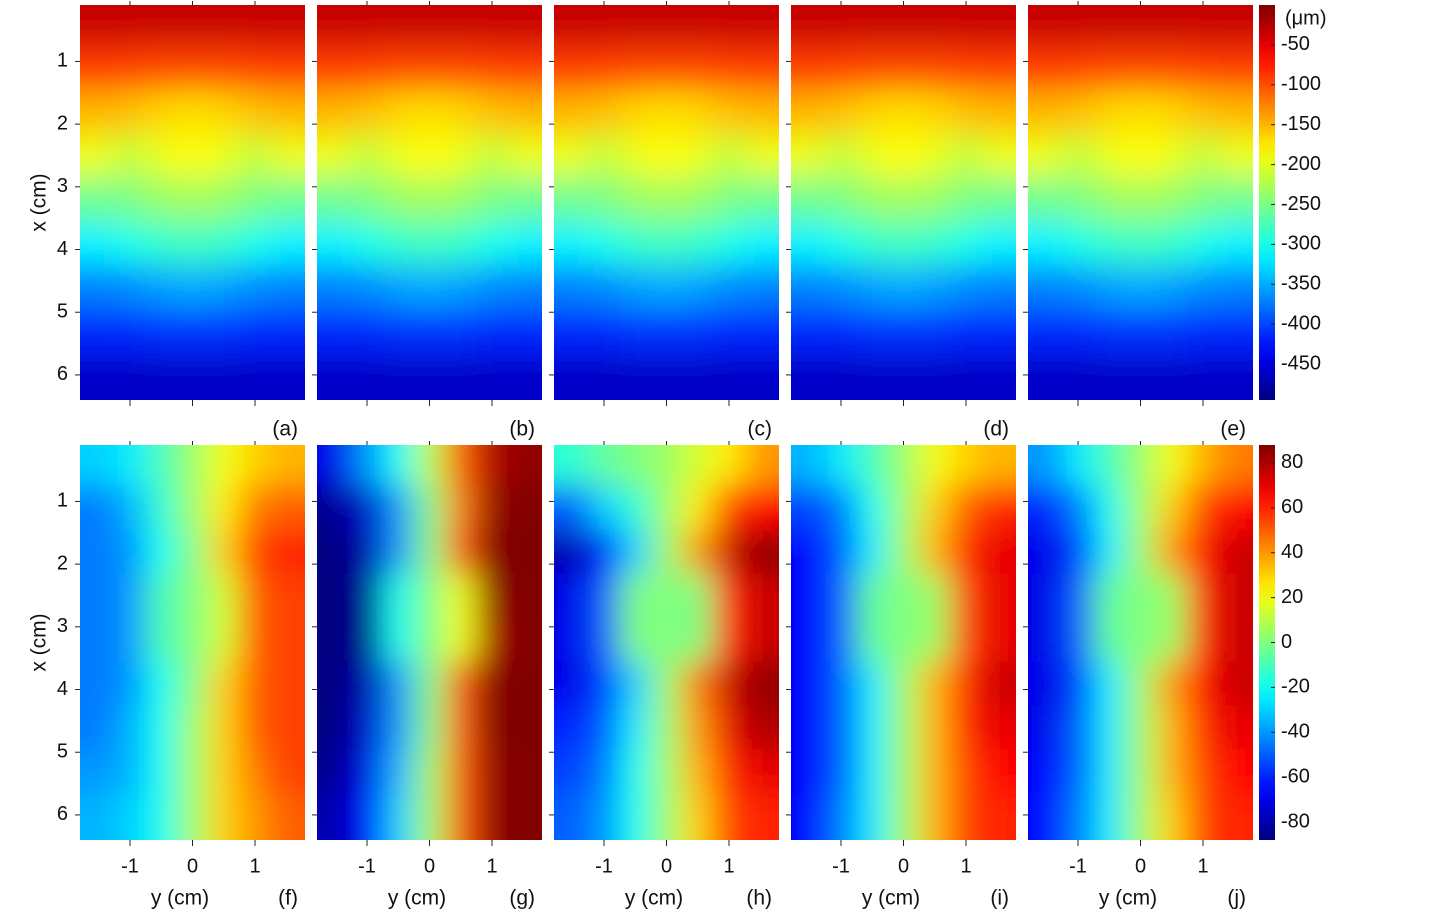 The image size is (1435, 919). Describe the element at coordinates (1292, 552) in the screenshot. I see `colorbar-tick-label: 40` at that location.